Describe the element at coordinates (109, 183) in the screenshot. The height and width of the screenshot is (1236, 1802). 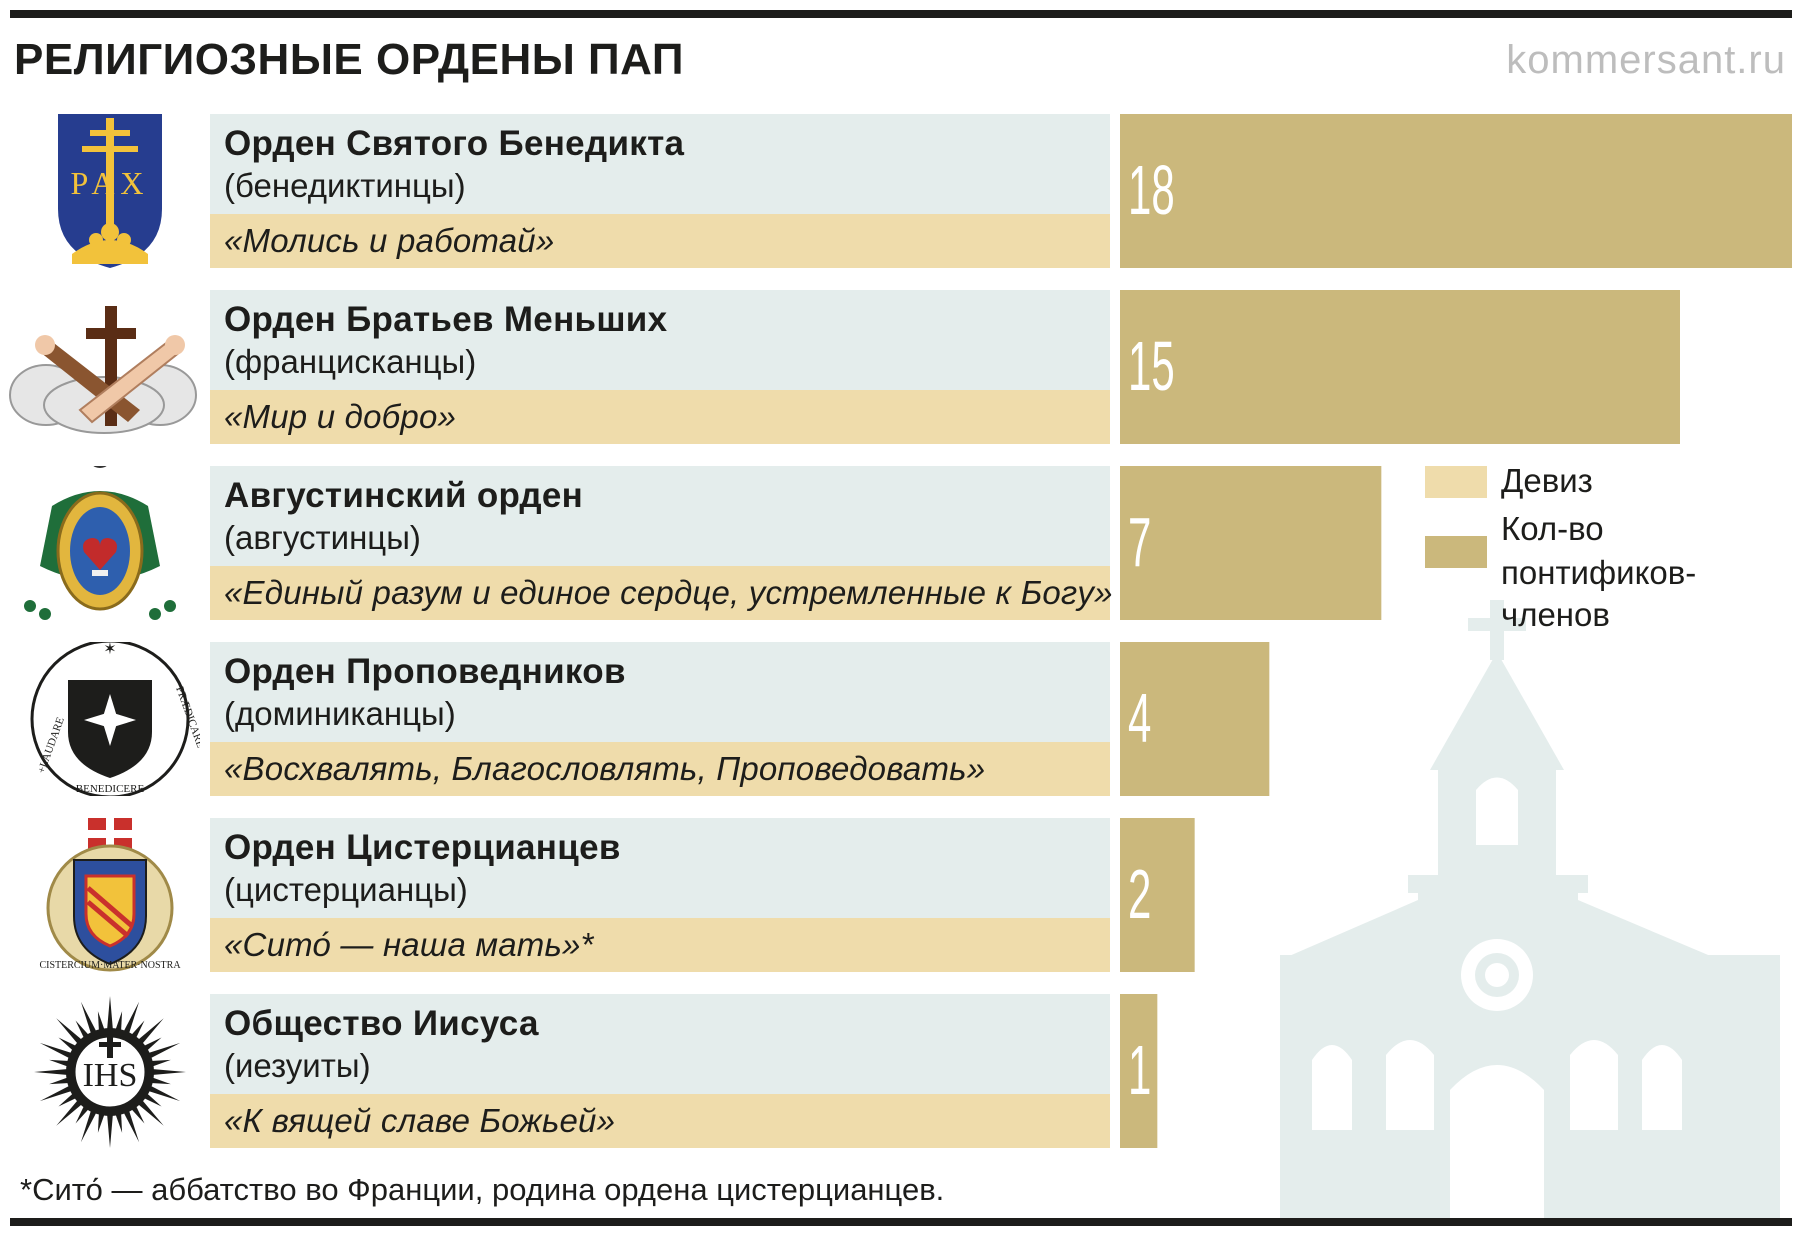
I see `benedictine-pax-text: PAX` at that location.